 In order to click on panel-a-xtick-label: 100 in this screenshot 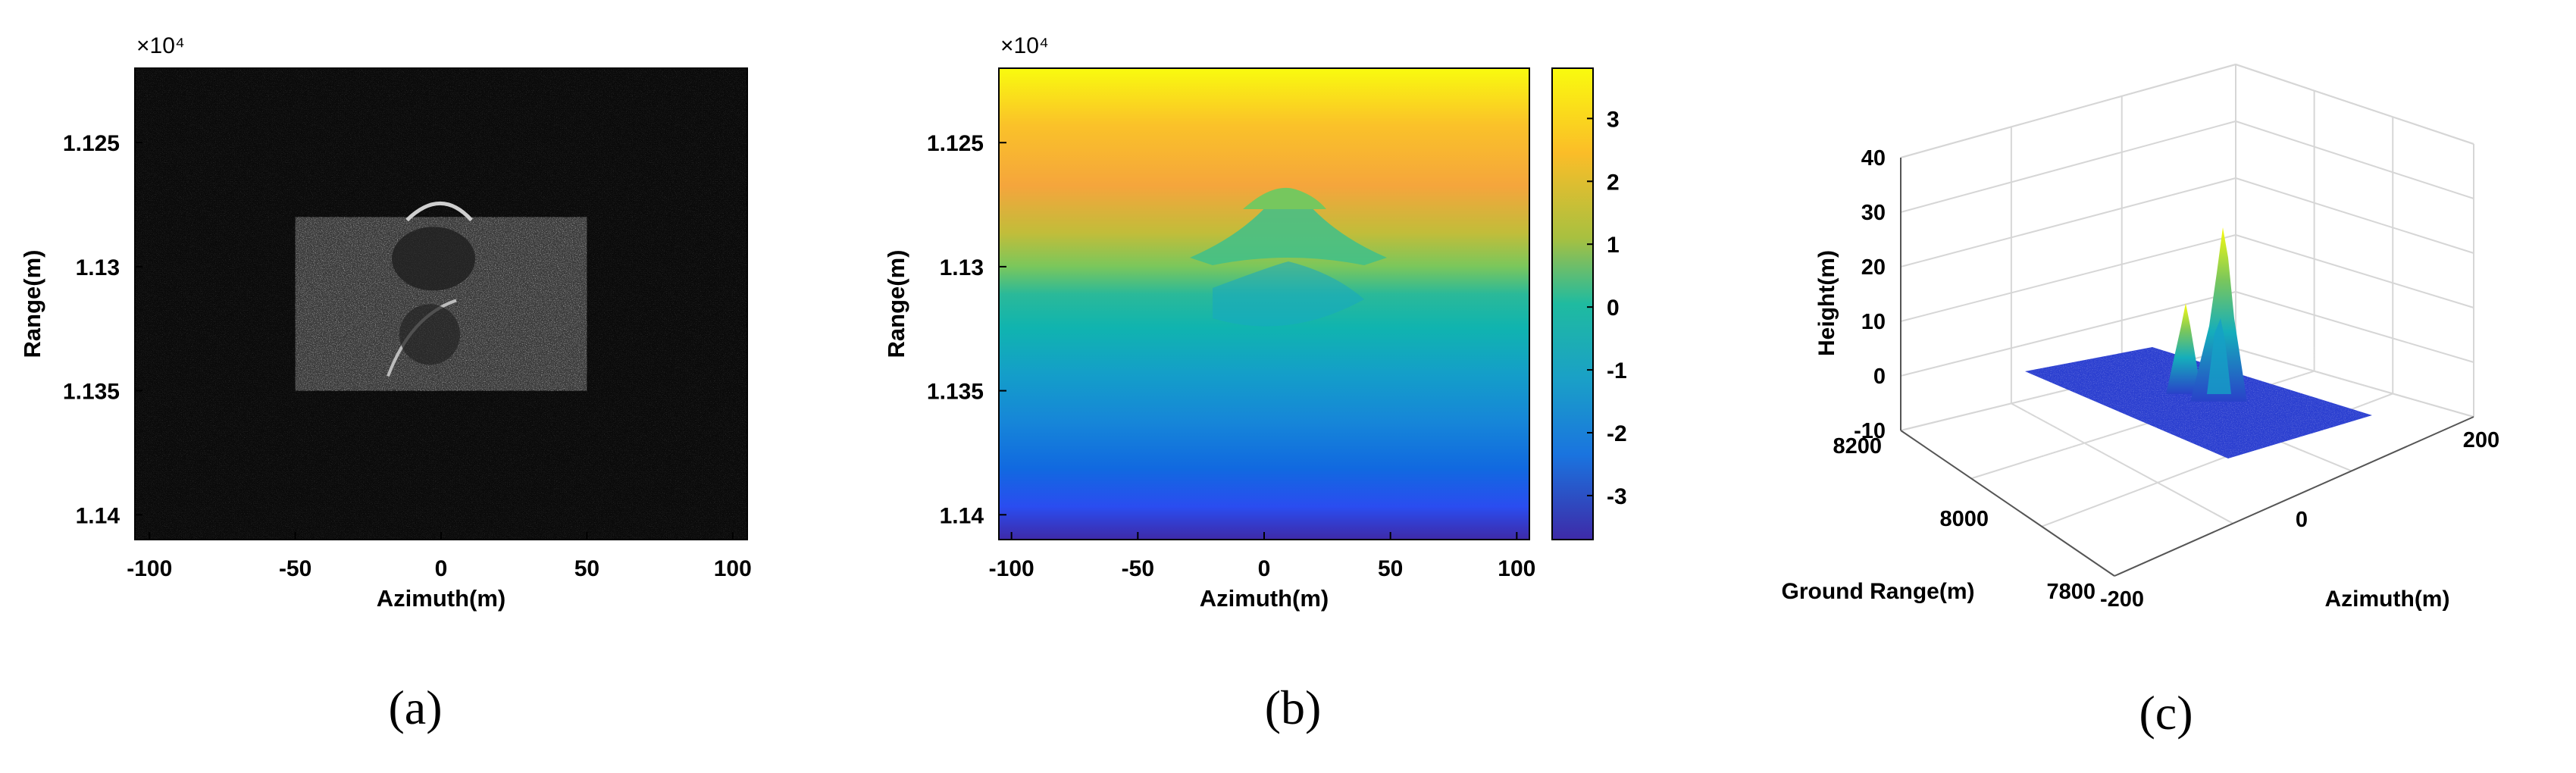, I will do `click(733, 568)`.